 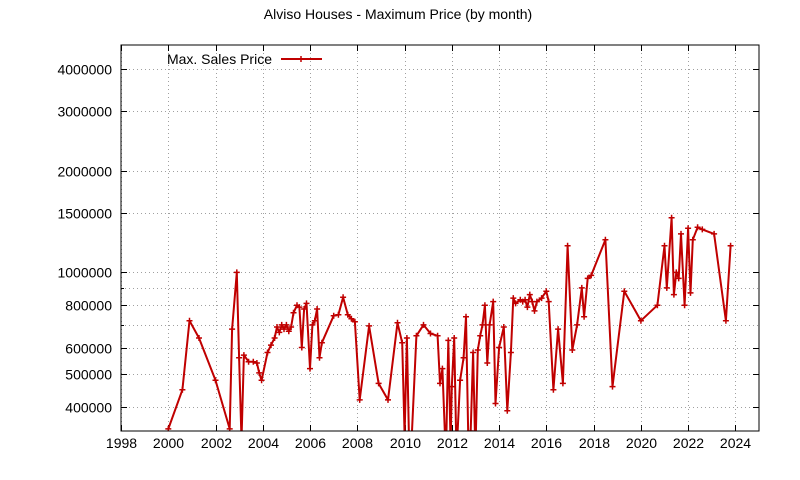 I want to click on x-tick-label: 2008, so click(x=357, y=443).